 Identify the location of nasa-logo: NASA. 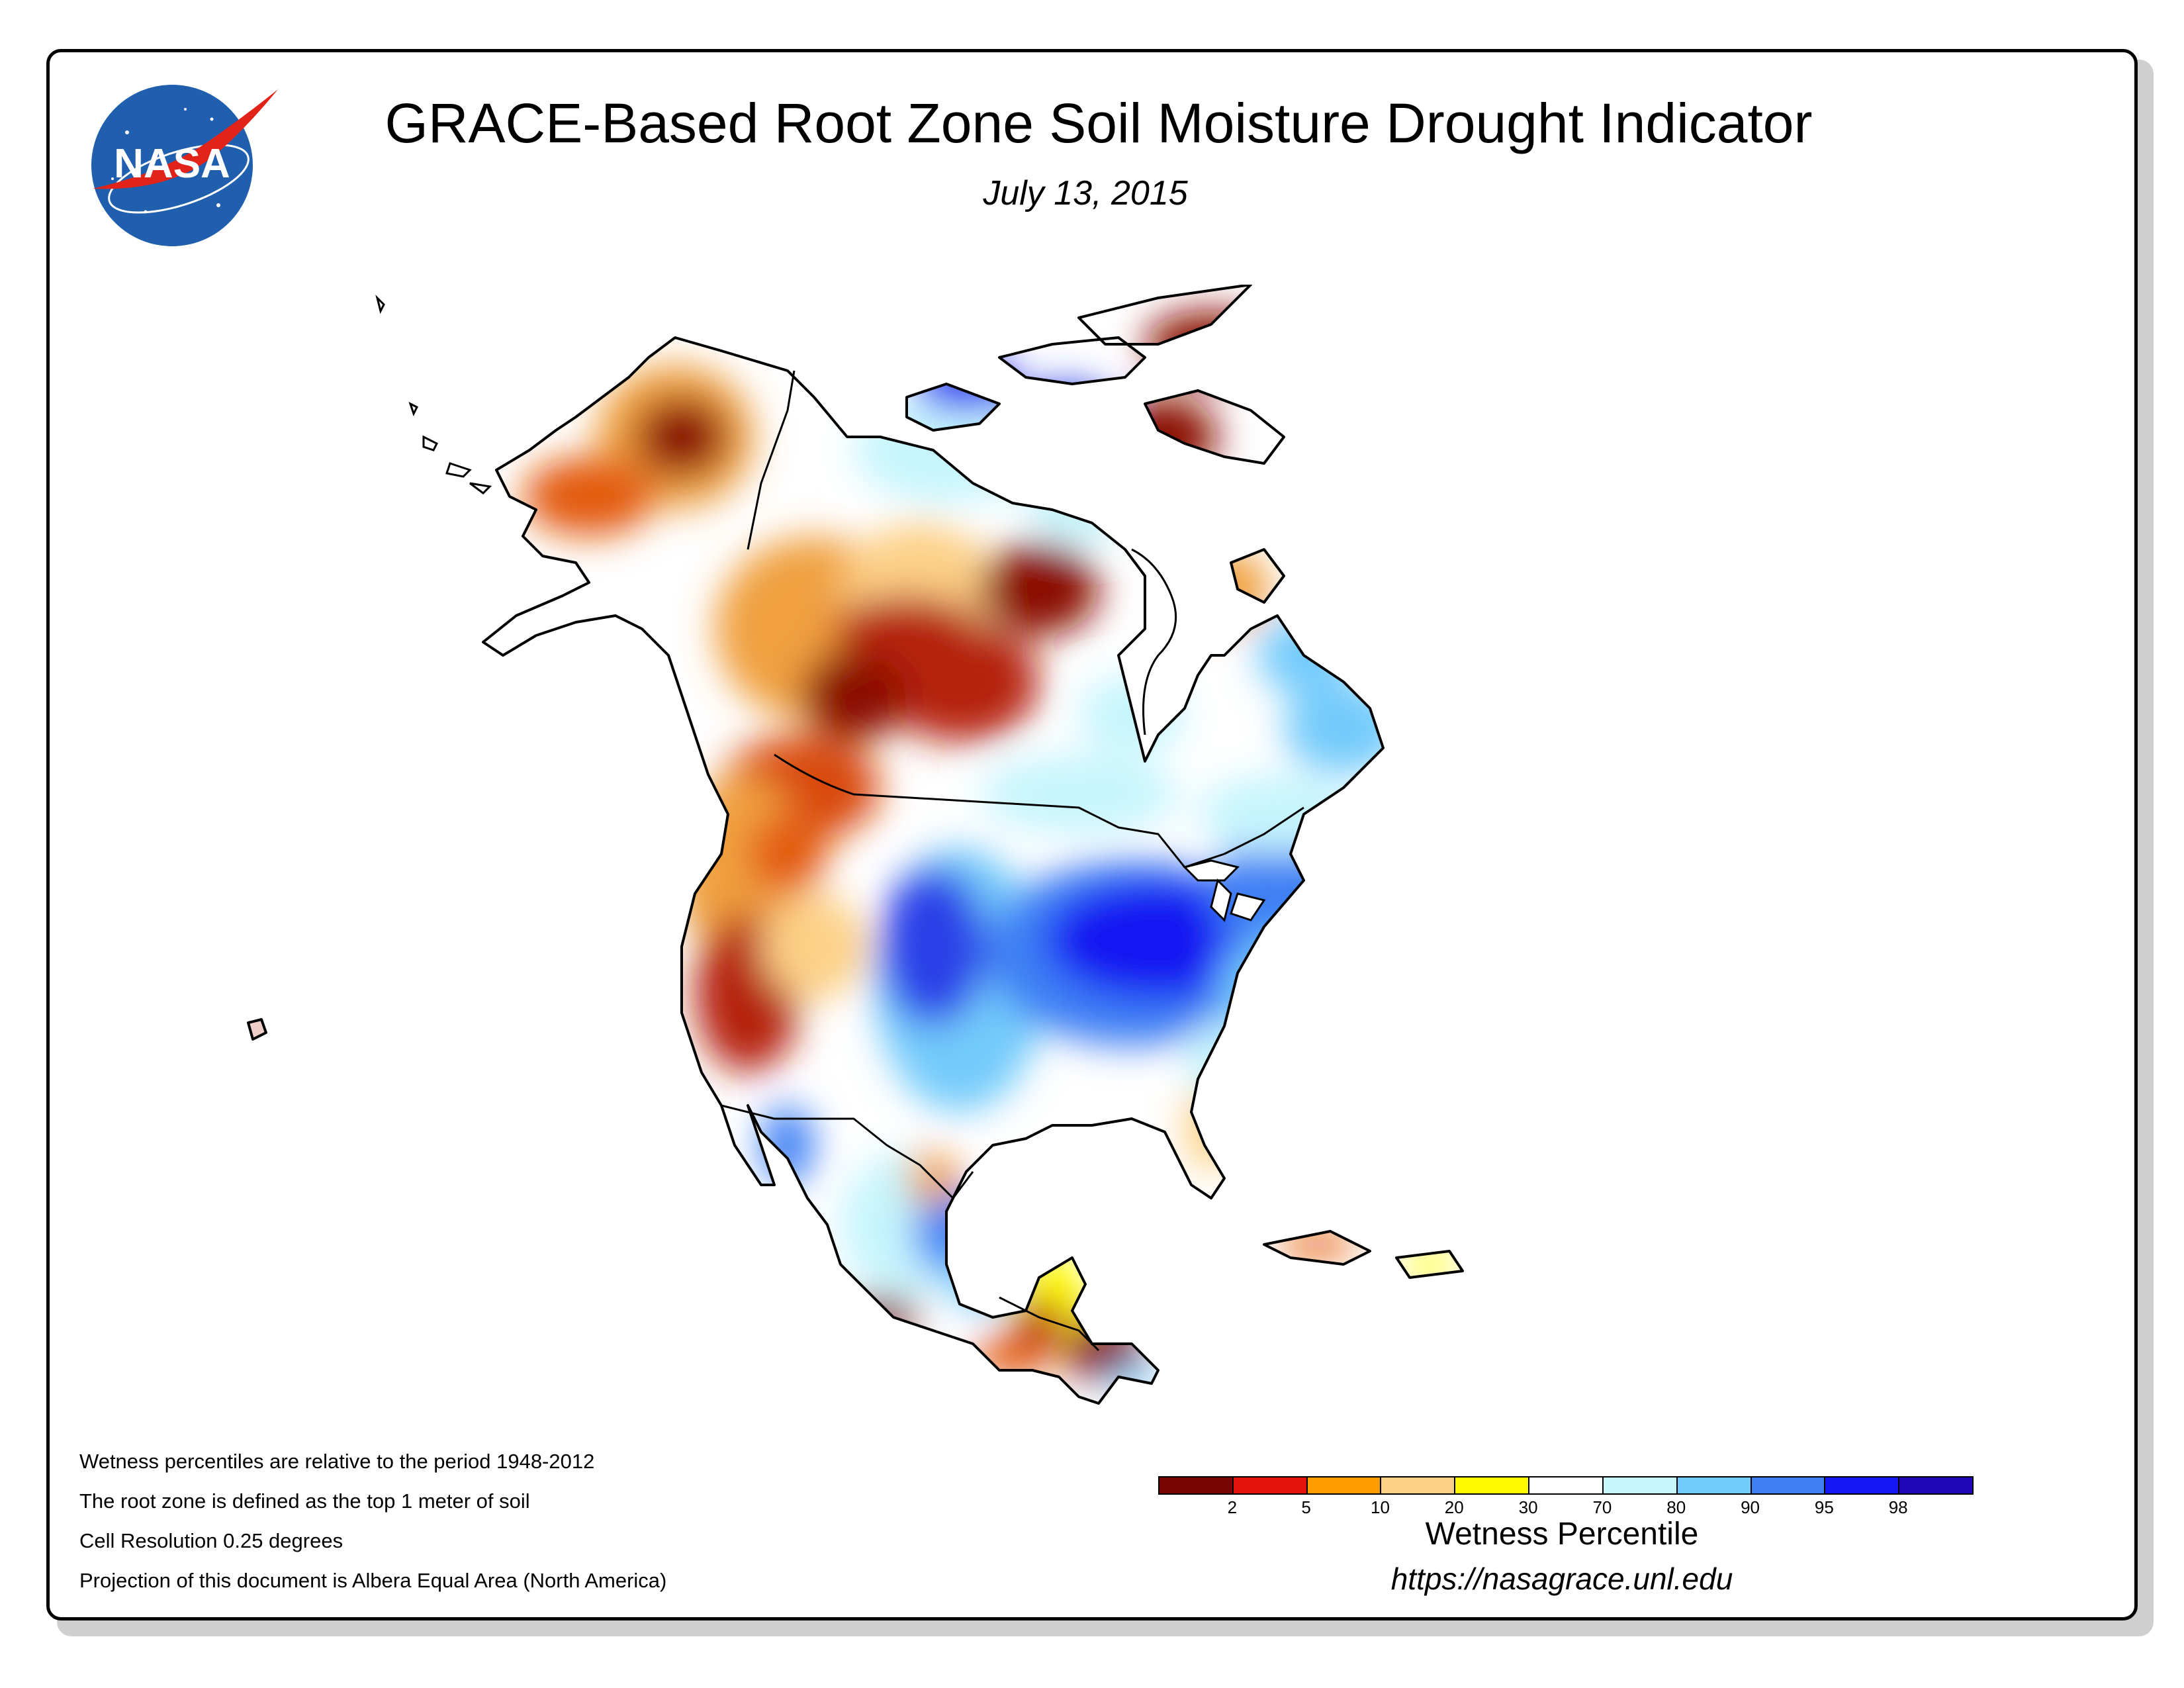
(184, 165).